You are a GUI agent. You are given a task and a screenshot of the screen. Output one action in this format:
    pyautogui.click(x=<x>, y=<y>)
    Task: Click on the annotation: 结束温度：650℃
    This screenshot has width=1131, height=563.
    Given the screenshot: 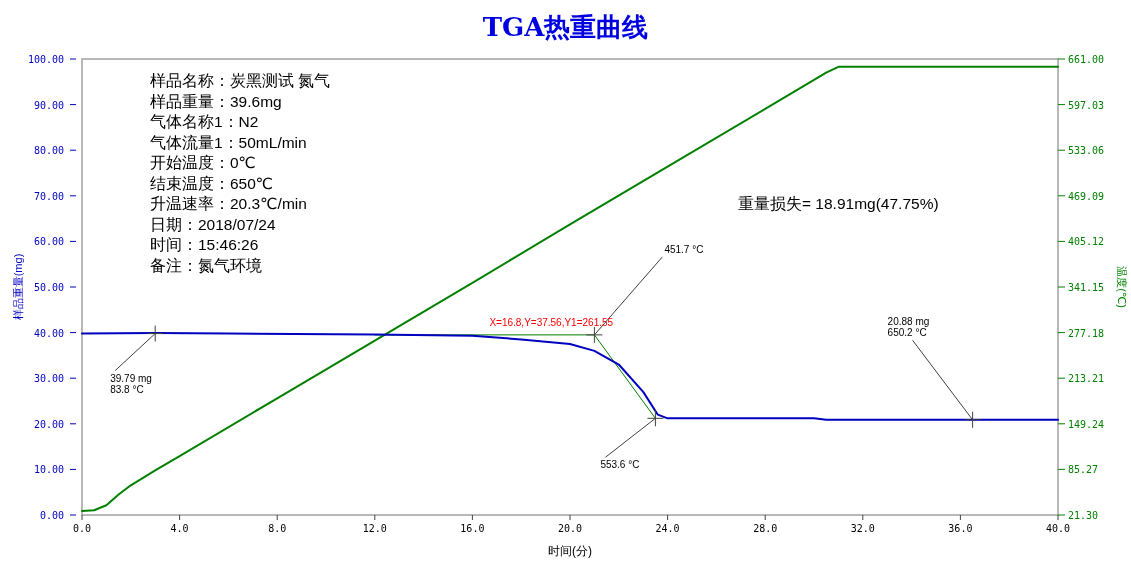 What is the action you would take?
    pyautogui.click(x=212, y=183)
    